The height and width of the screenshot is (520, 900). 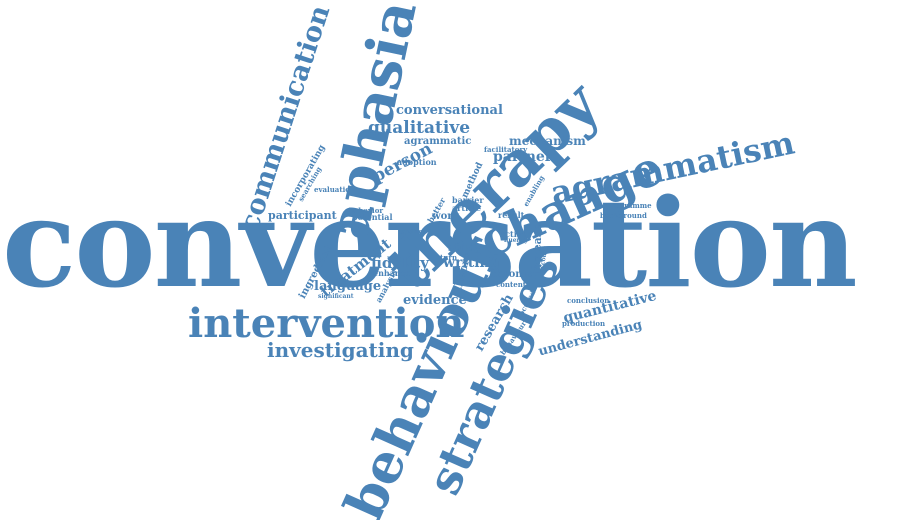 I want to click on word-turn: turn, so click(x=449, y=257).